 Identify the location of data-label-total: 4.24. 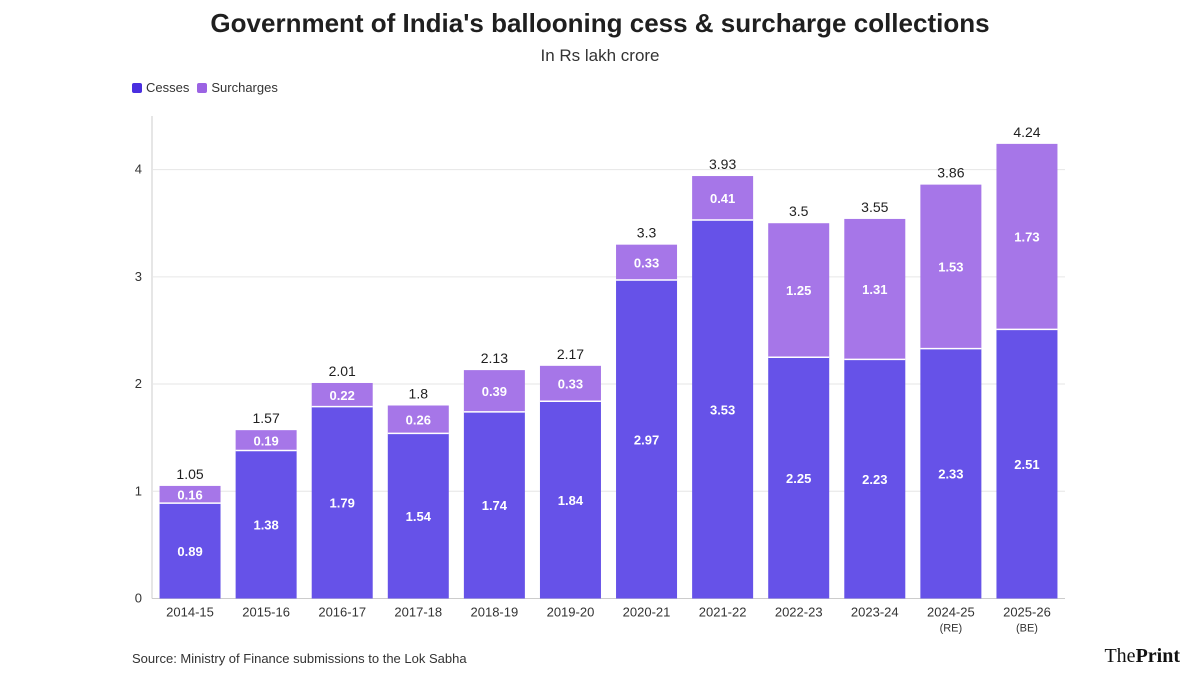
(1026, 132).